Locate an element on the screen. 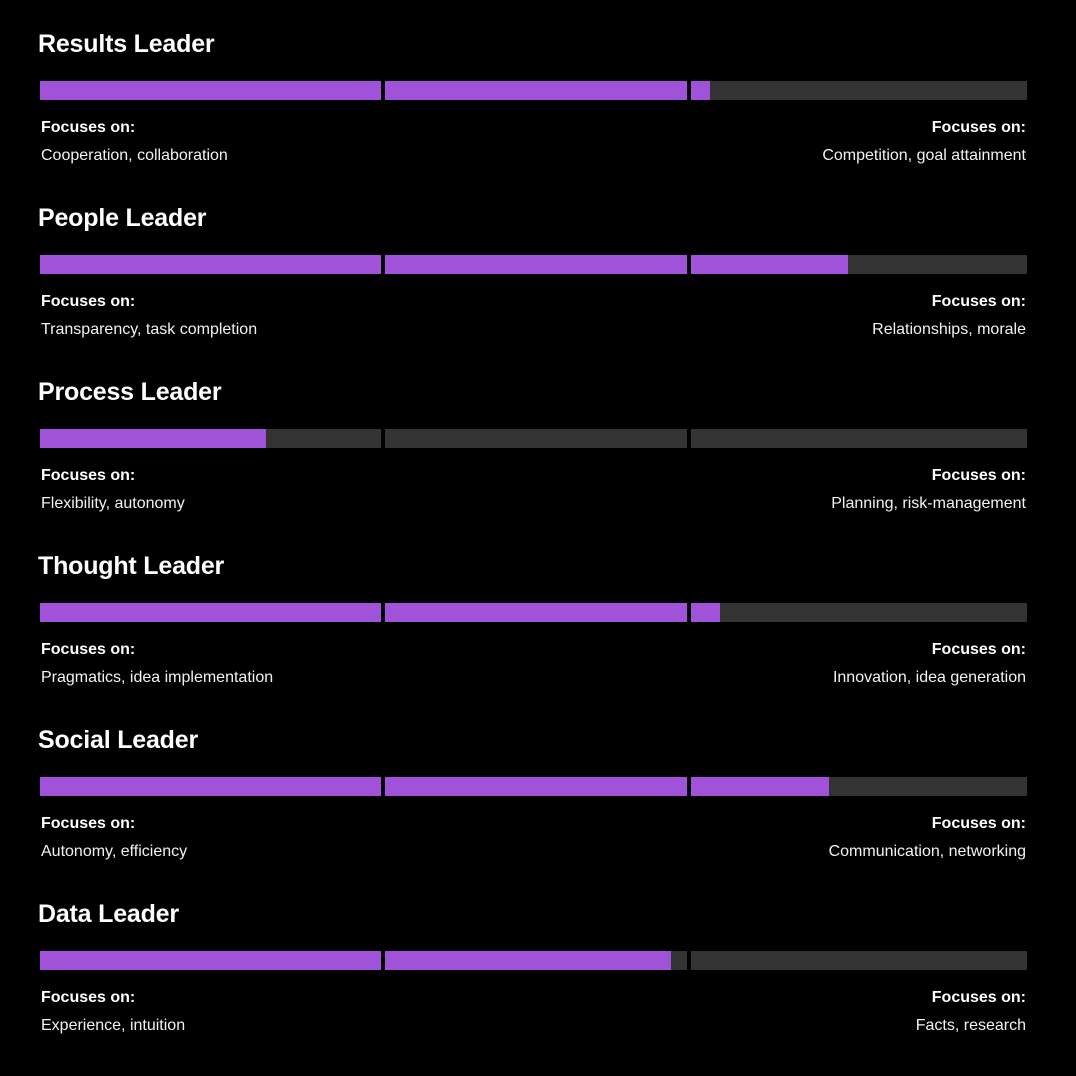 This screenshot has height=1076, width=1076. left-focus-description: Pragmatics, idea implementation is located at coordinates (157, 677).